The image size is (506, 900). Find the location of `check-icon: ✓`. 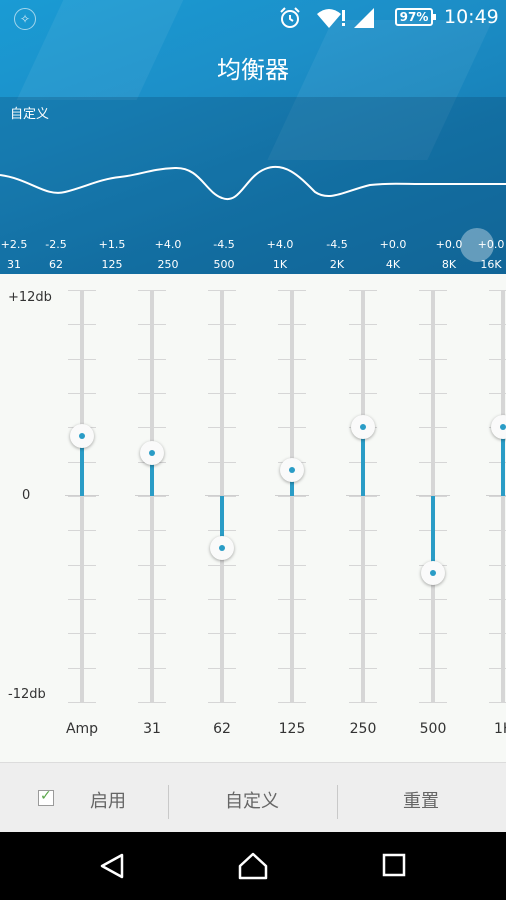

check-icon: ✓ is located at coordinates (46, 796).